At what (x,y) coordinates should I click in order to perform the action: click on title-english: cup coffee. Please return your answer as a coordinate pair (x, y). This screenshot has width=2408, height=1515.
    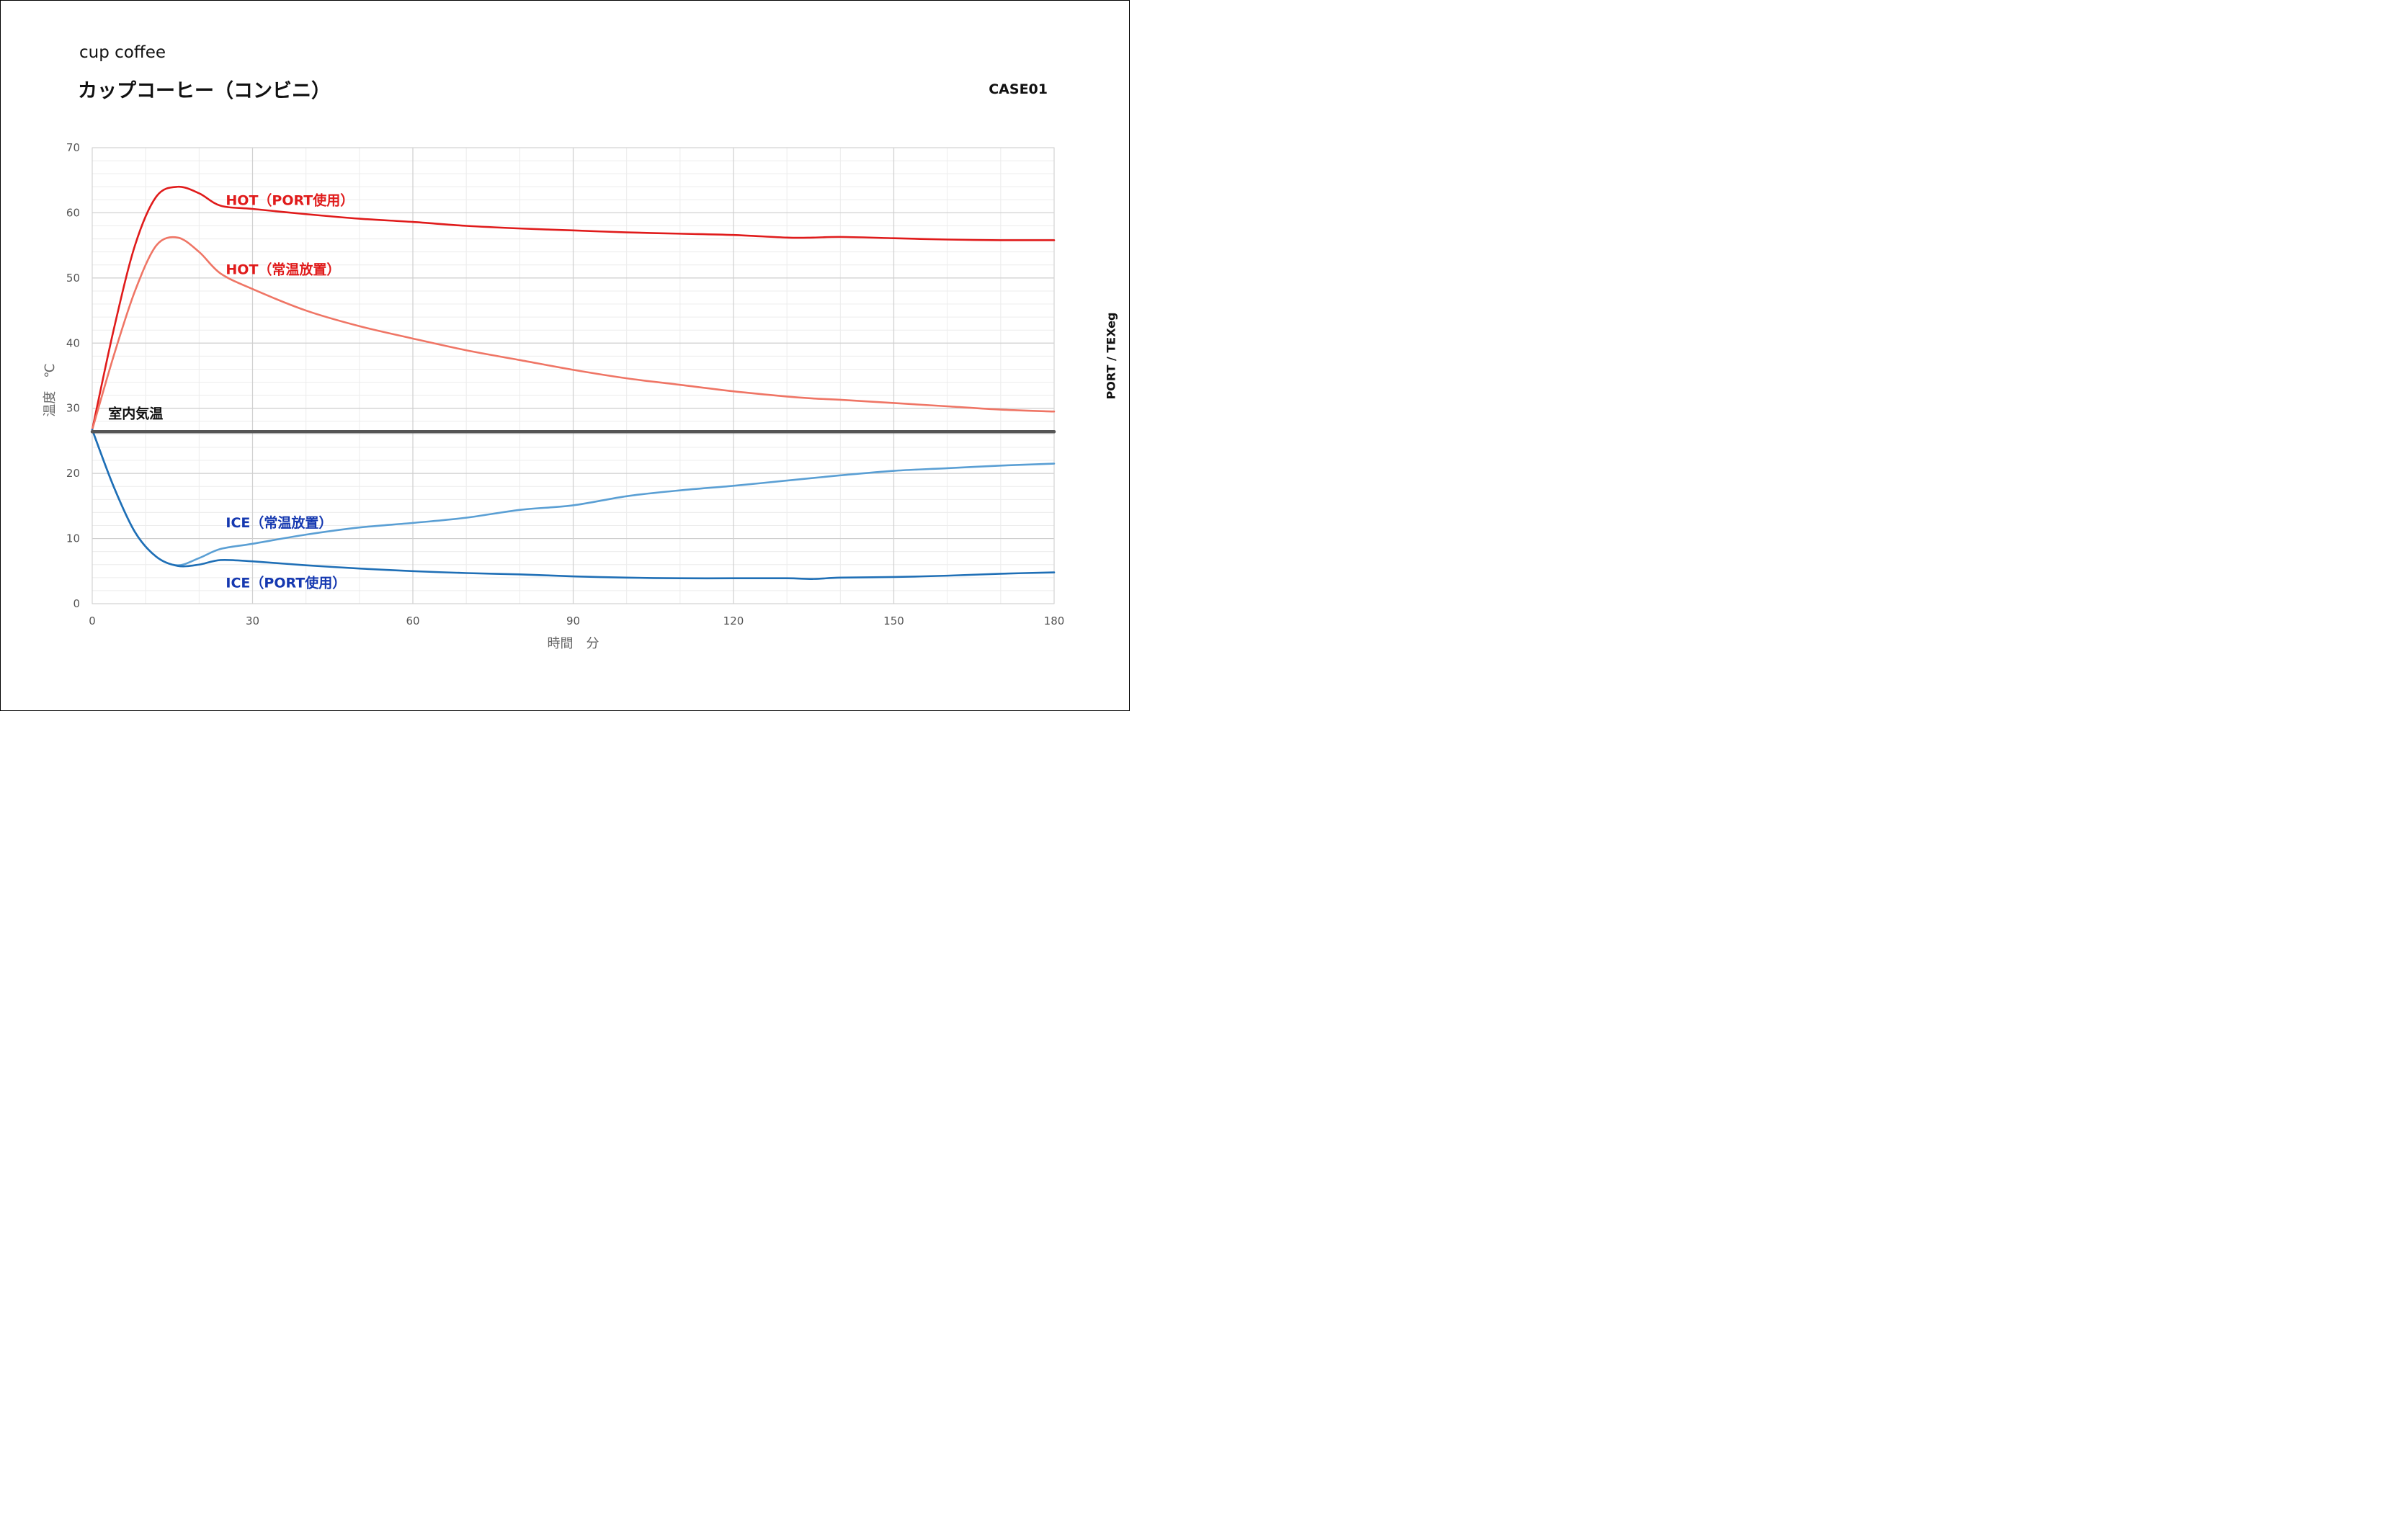
    Looking at the image, I should click on (122, 52).